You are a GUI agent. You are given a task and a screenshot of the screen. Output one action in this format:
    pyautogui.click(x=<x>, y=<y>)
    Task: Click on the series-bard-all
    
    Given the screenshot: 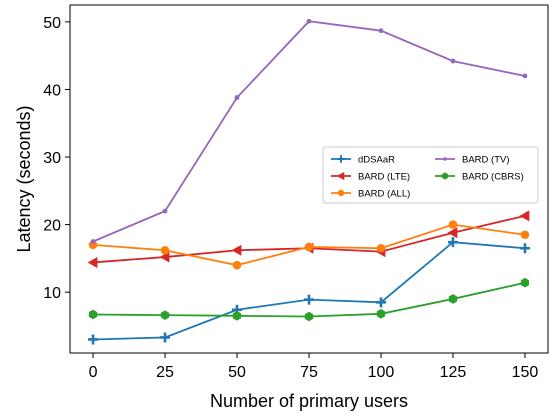 What is the action you would take?
    pyautogui.click(x=309, y=245)
    